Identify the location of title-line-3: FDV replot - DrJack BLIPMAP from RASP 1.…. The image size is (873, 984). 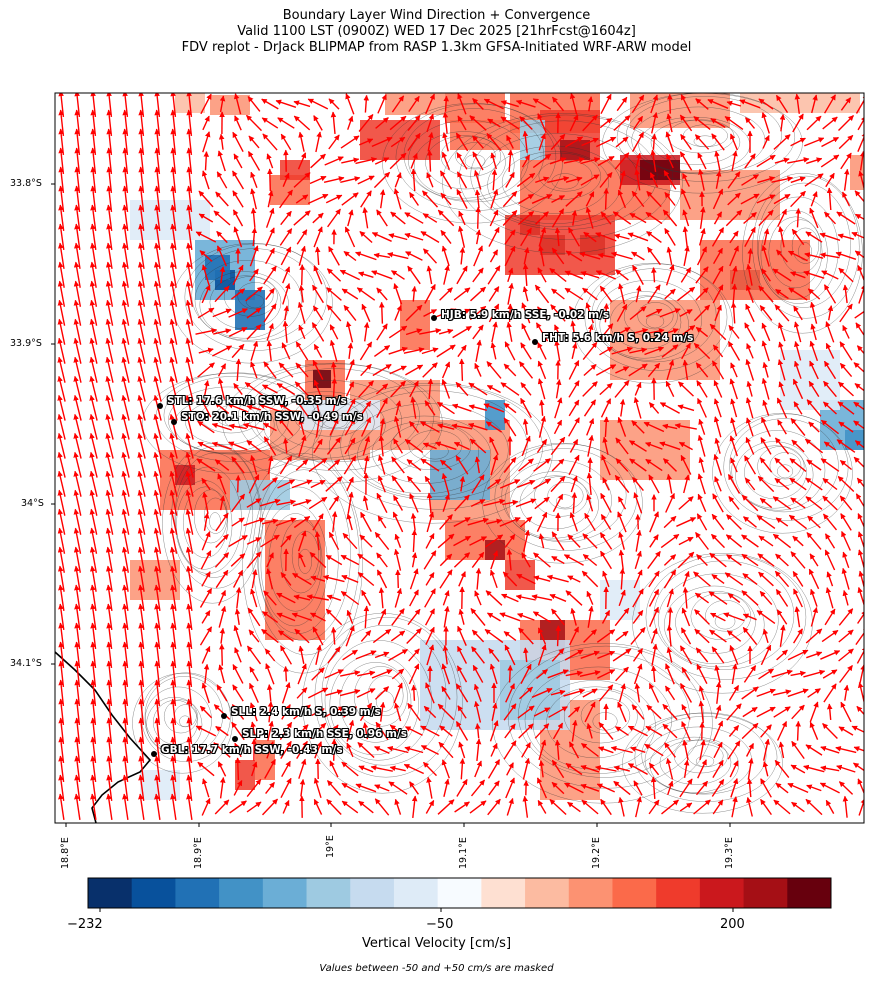
(436, 47).